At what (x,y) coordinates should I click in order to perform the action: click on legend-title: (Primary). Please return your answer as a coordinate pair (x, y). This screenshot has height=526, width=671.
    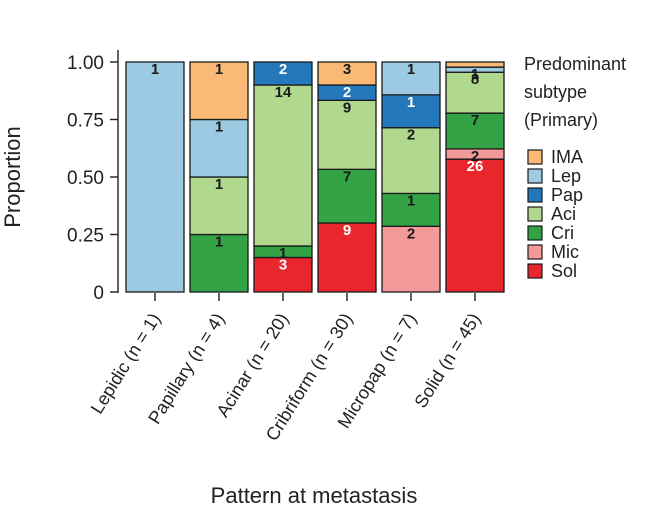
    Looking at the image, I should click on (561, 120).